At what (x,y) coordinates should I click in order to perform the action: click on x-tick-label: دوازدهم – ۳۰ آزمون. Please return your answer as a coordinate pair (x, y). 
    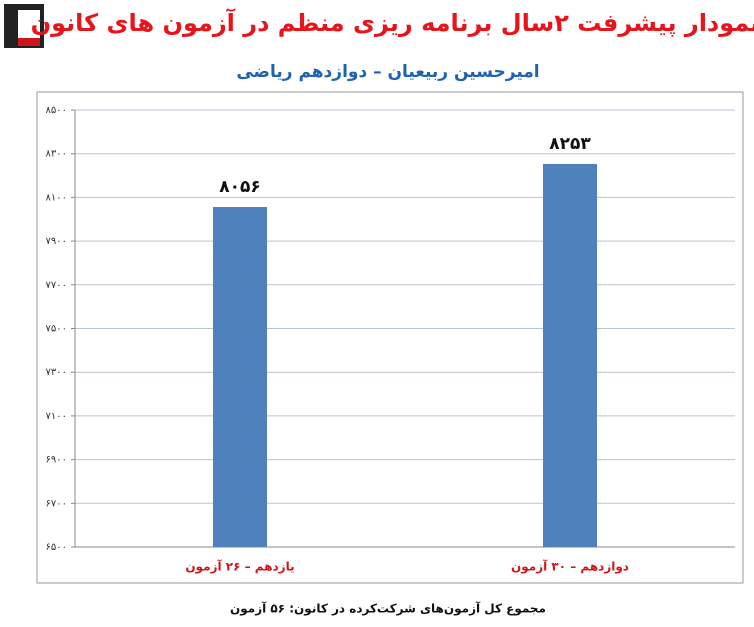
    Looking at the image, I should click on (570, 567).